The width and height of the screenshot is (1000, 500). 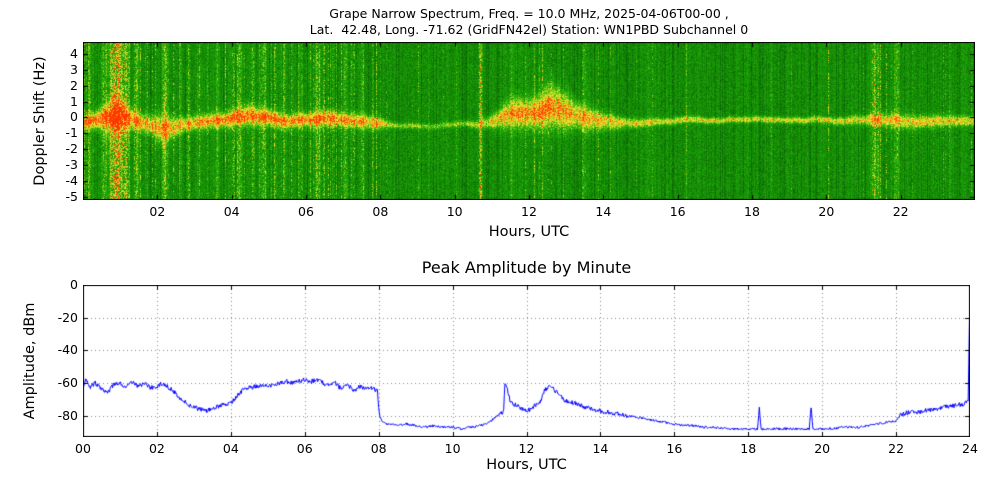 What do you see at coordinates (67, 350) in the screenshot?
I see `y-tick-label: -40` at bounding box center [67, 350].